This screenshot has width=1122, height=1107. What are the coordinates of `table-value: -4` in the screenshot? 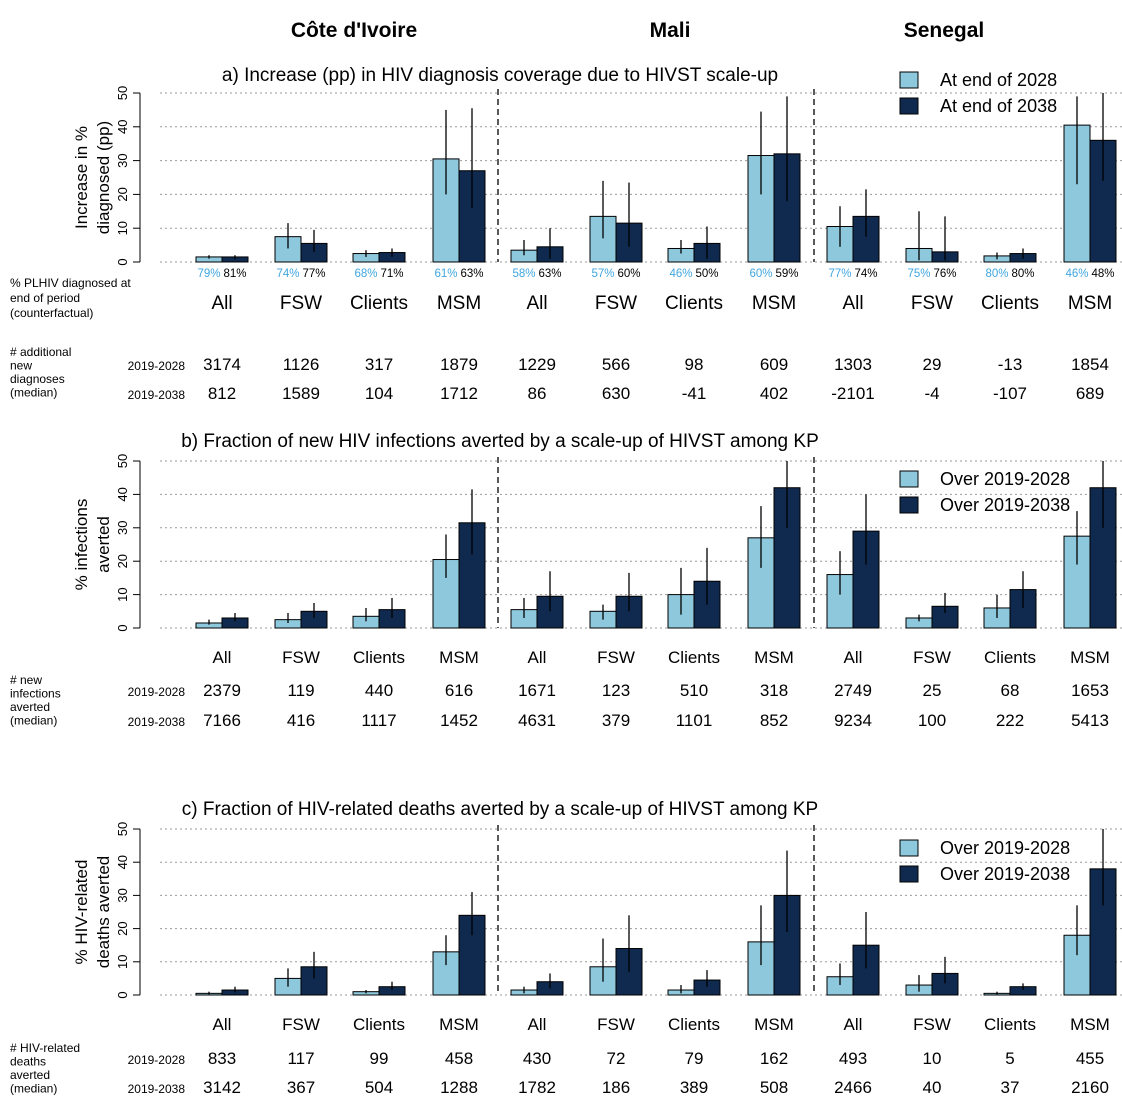 It's located at (931, 393).